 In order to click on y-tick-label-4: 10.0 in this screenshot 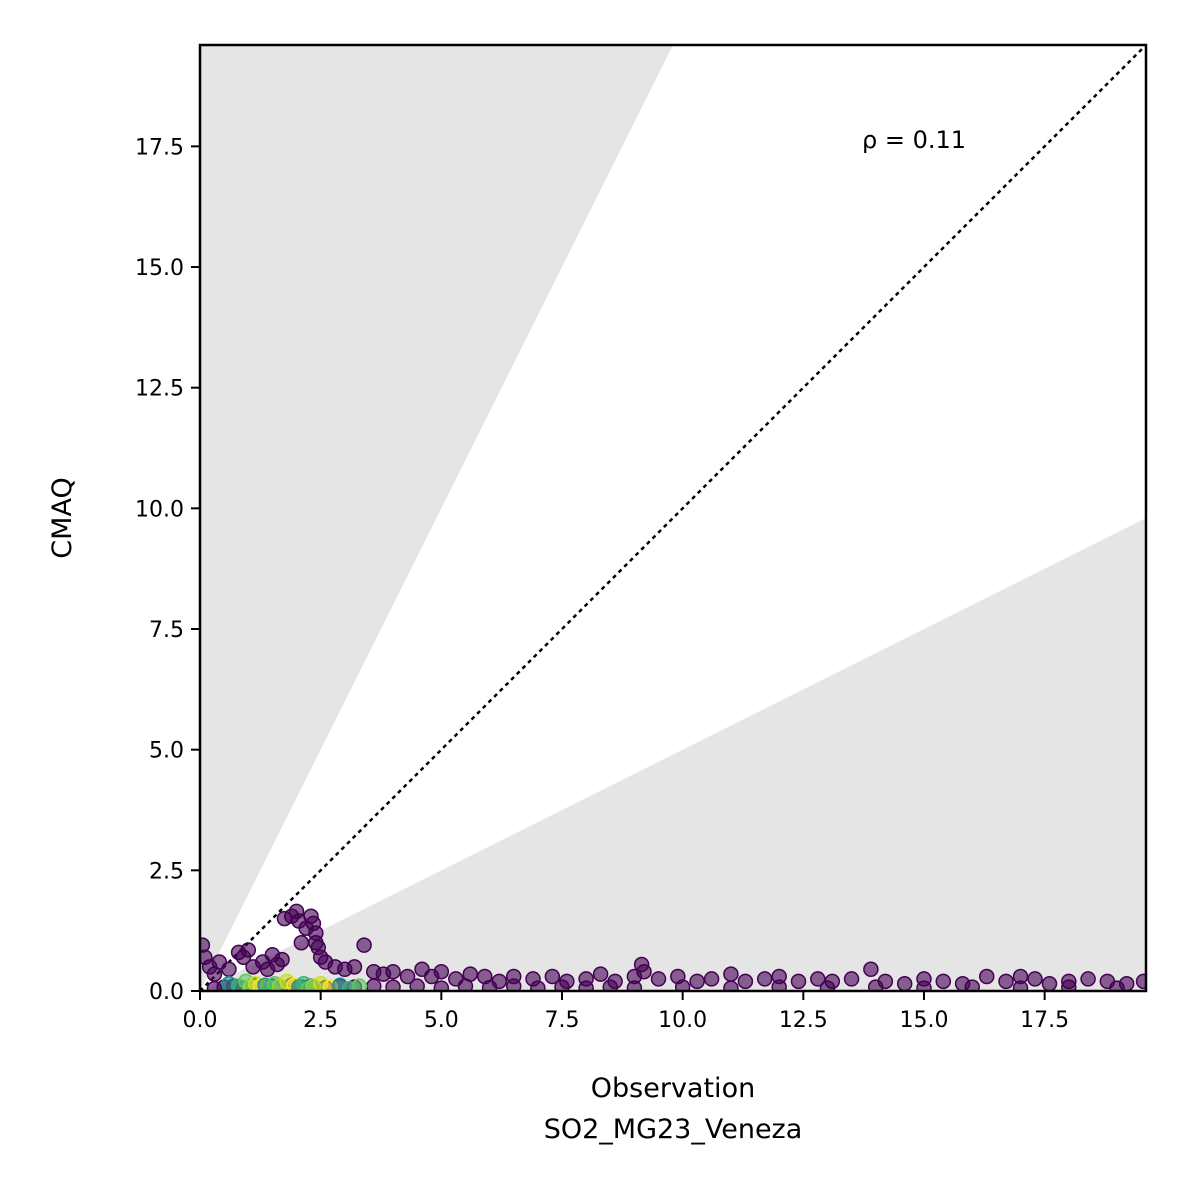, I will do `click(159, 509)`.